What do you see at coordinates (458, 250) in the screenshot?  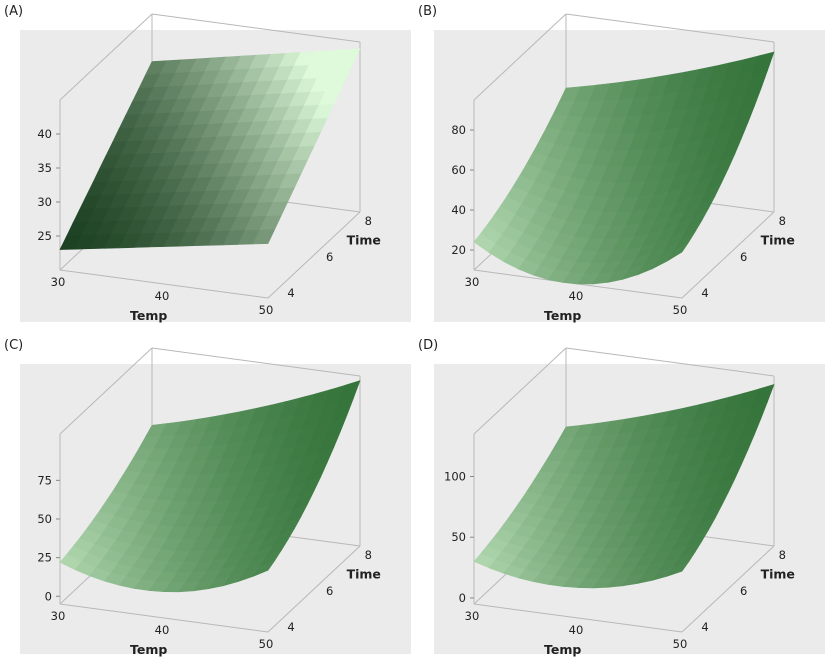 I see `z-tick-label: 20` at bounding box center [458, 250].